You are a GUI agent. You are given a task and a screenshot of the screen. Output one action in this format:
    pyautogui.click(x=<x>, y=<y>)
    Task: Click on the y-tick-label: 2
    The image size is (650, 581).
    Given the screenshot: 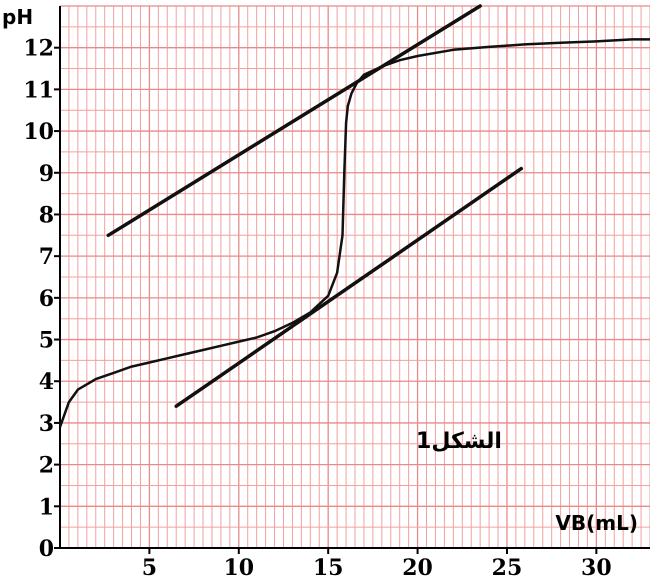 What is the action you would take?
    pyautogui.click(x=46, y=466)
    